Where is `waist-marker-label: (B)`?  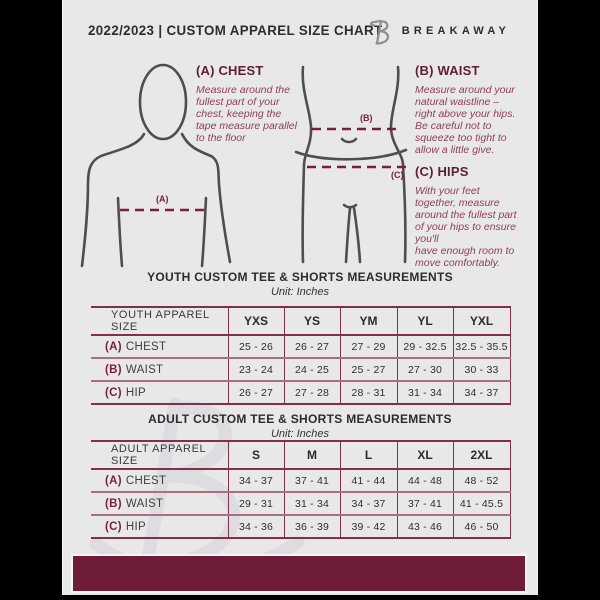
waist-marker-label: (B) is located at coordinates (366, 118).